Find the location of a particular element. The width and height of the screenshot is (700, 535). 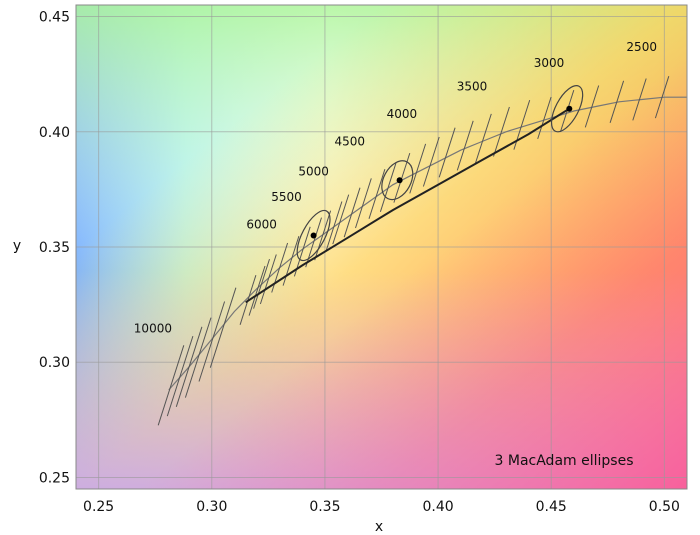

y-tick-label: 0.30 is located at coordinates (54, 363).